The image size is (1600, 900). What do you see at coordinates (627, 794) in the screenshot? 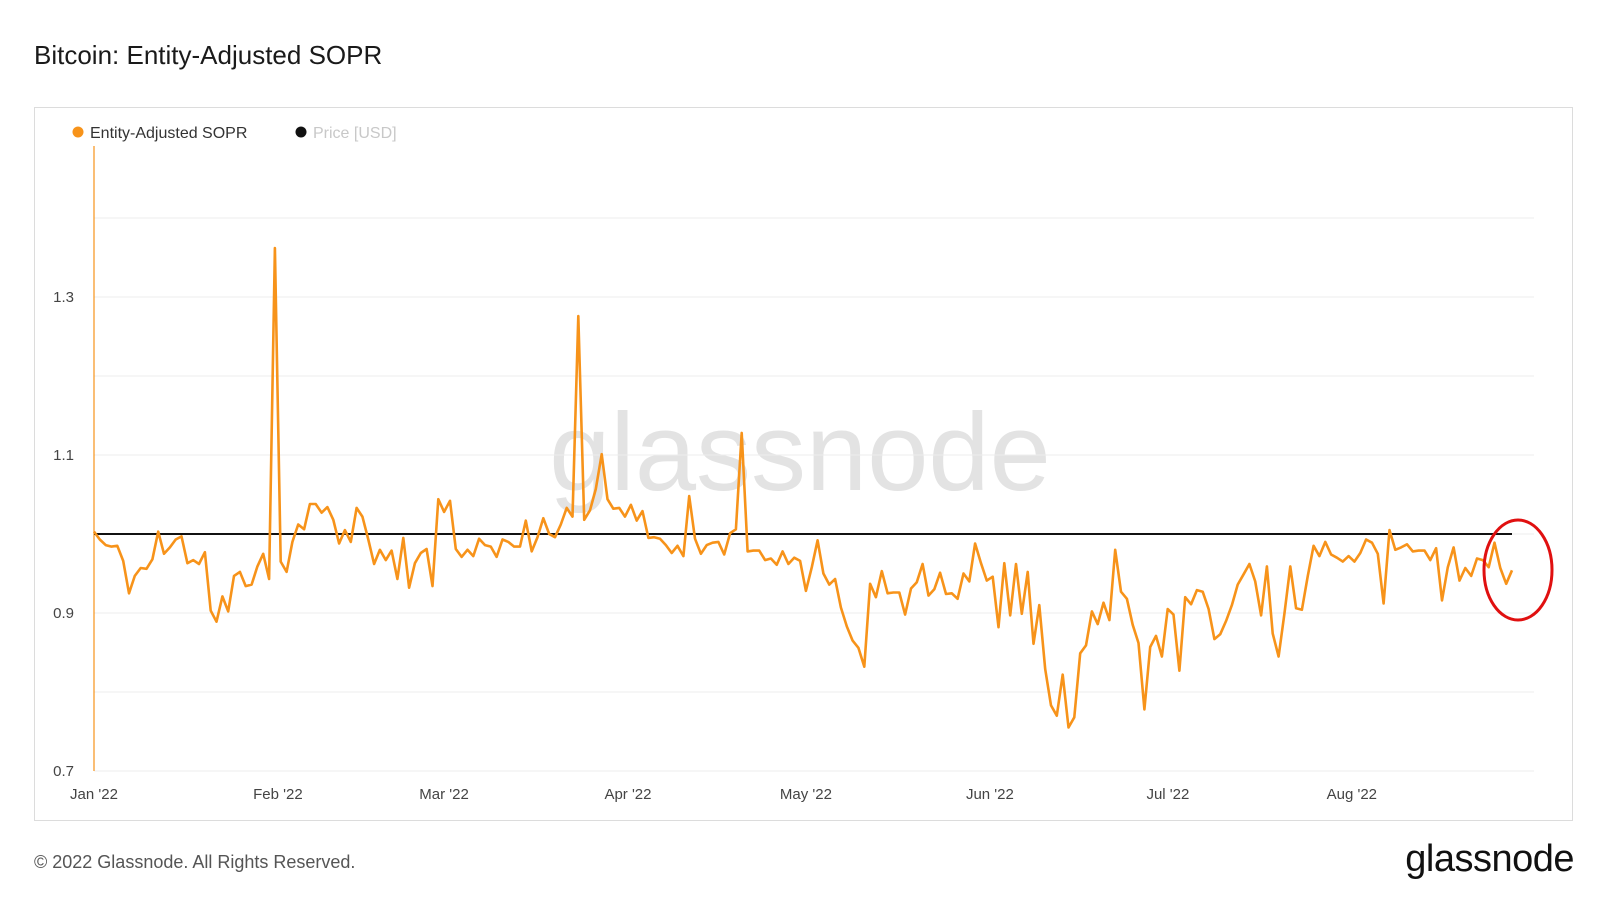
I see `x-tick-label: Apr '22` at bounding box center [627, 794].